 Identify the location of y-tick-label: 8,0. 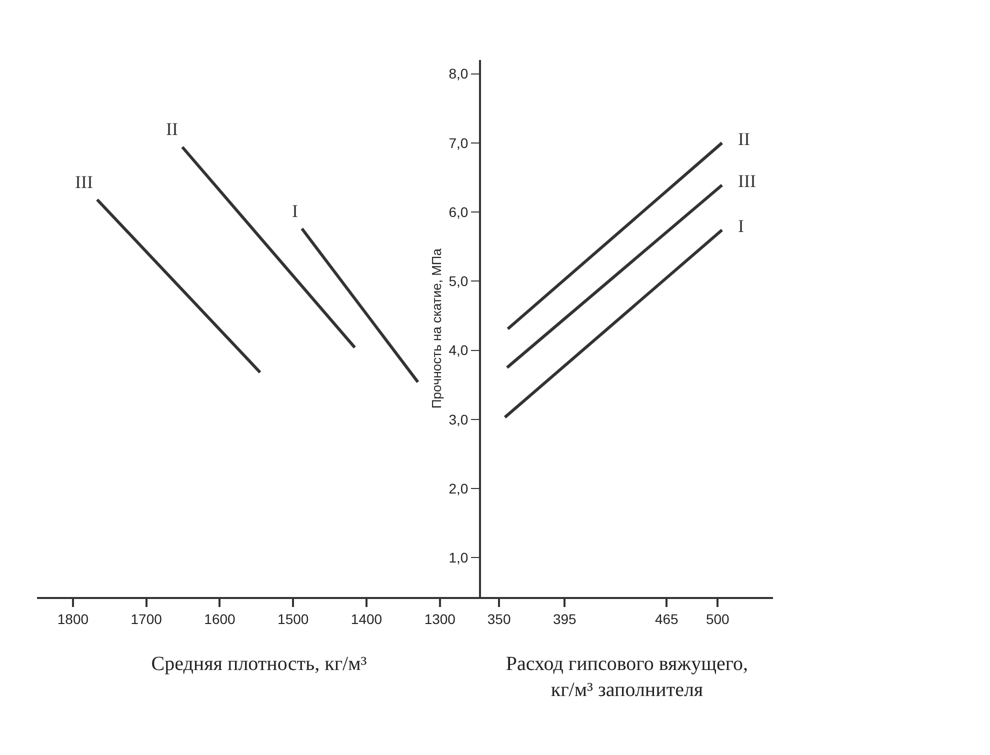
(458, 74).